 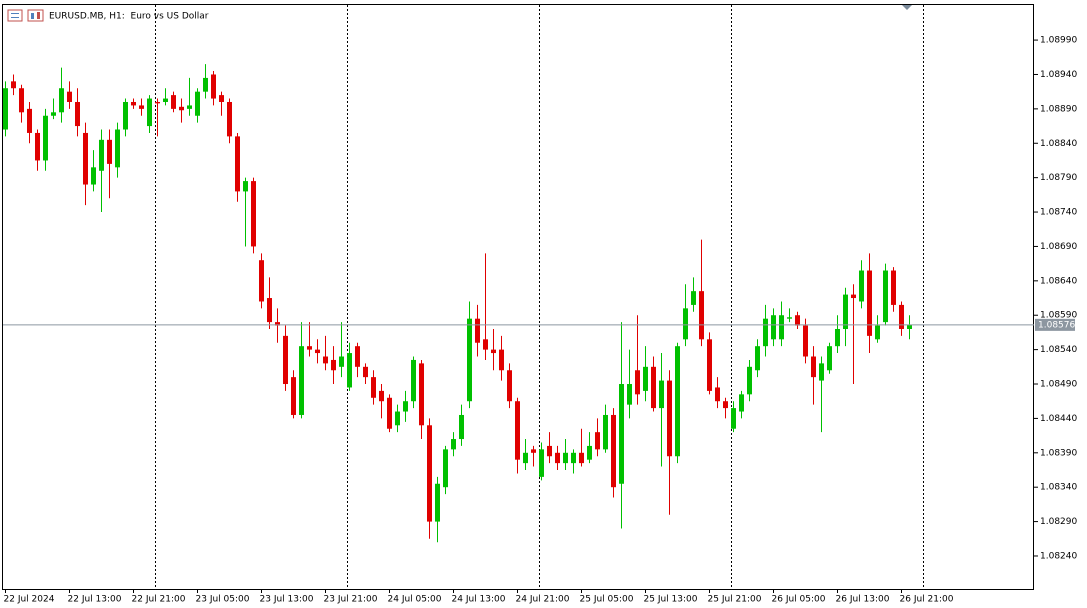 I want to click on x-tick-label: 26 Jul 05:00, so click(x=799, y=600).